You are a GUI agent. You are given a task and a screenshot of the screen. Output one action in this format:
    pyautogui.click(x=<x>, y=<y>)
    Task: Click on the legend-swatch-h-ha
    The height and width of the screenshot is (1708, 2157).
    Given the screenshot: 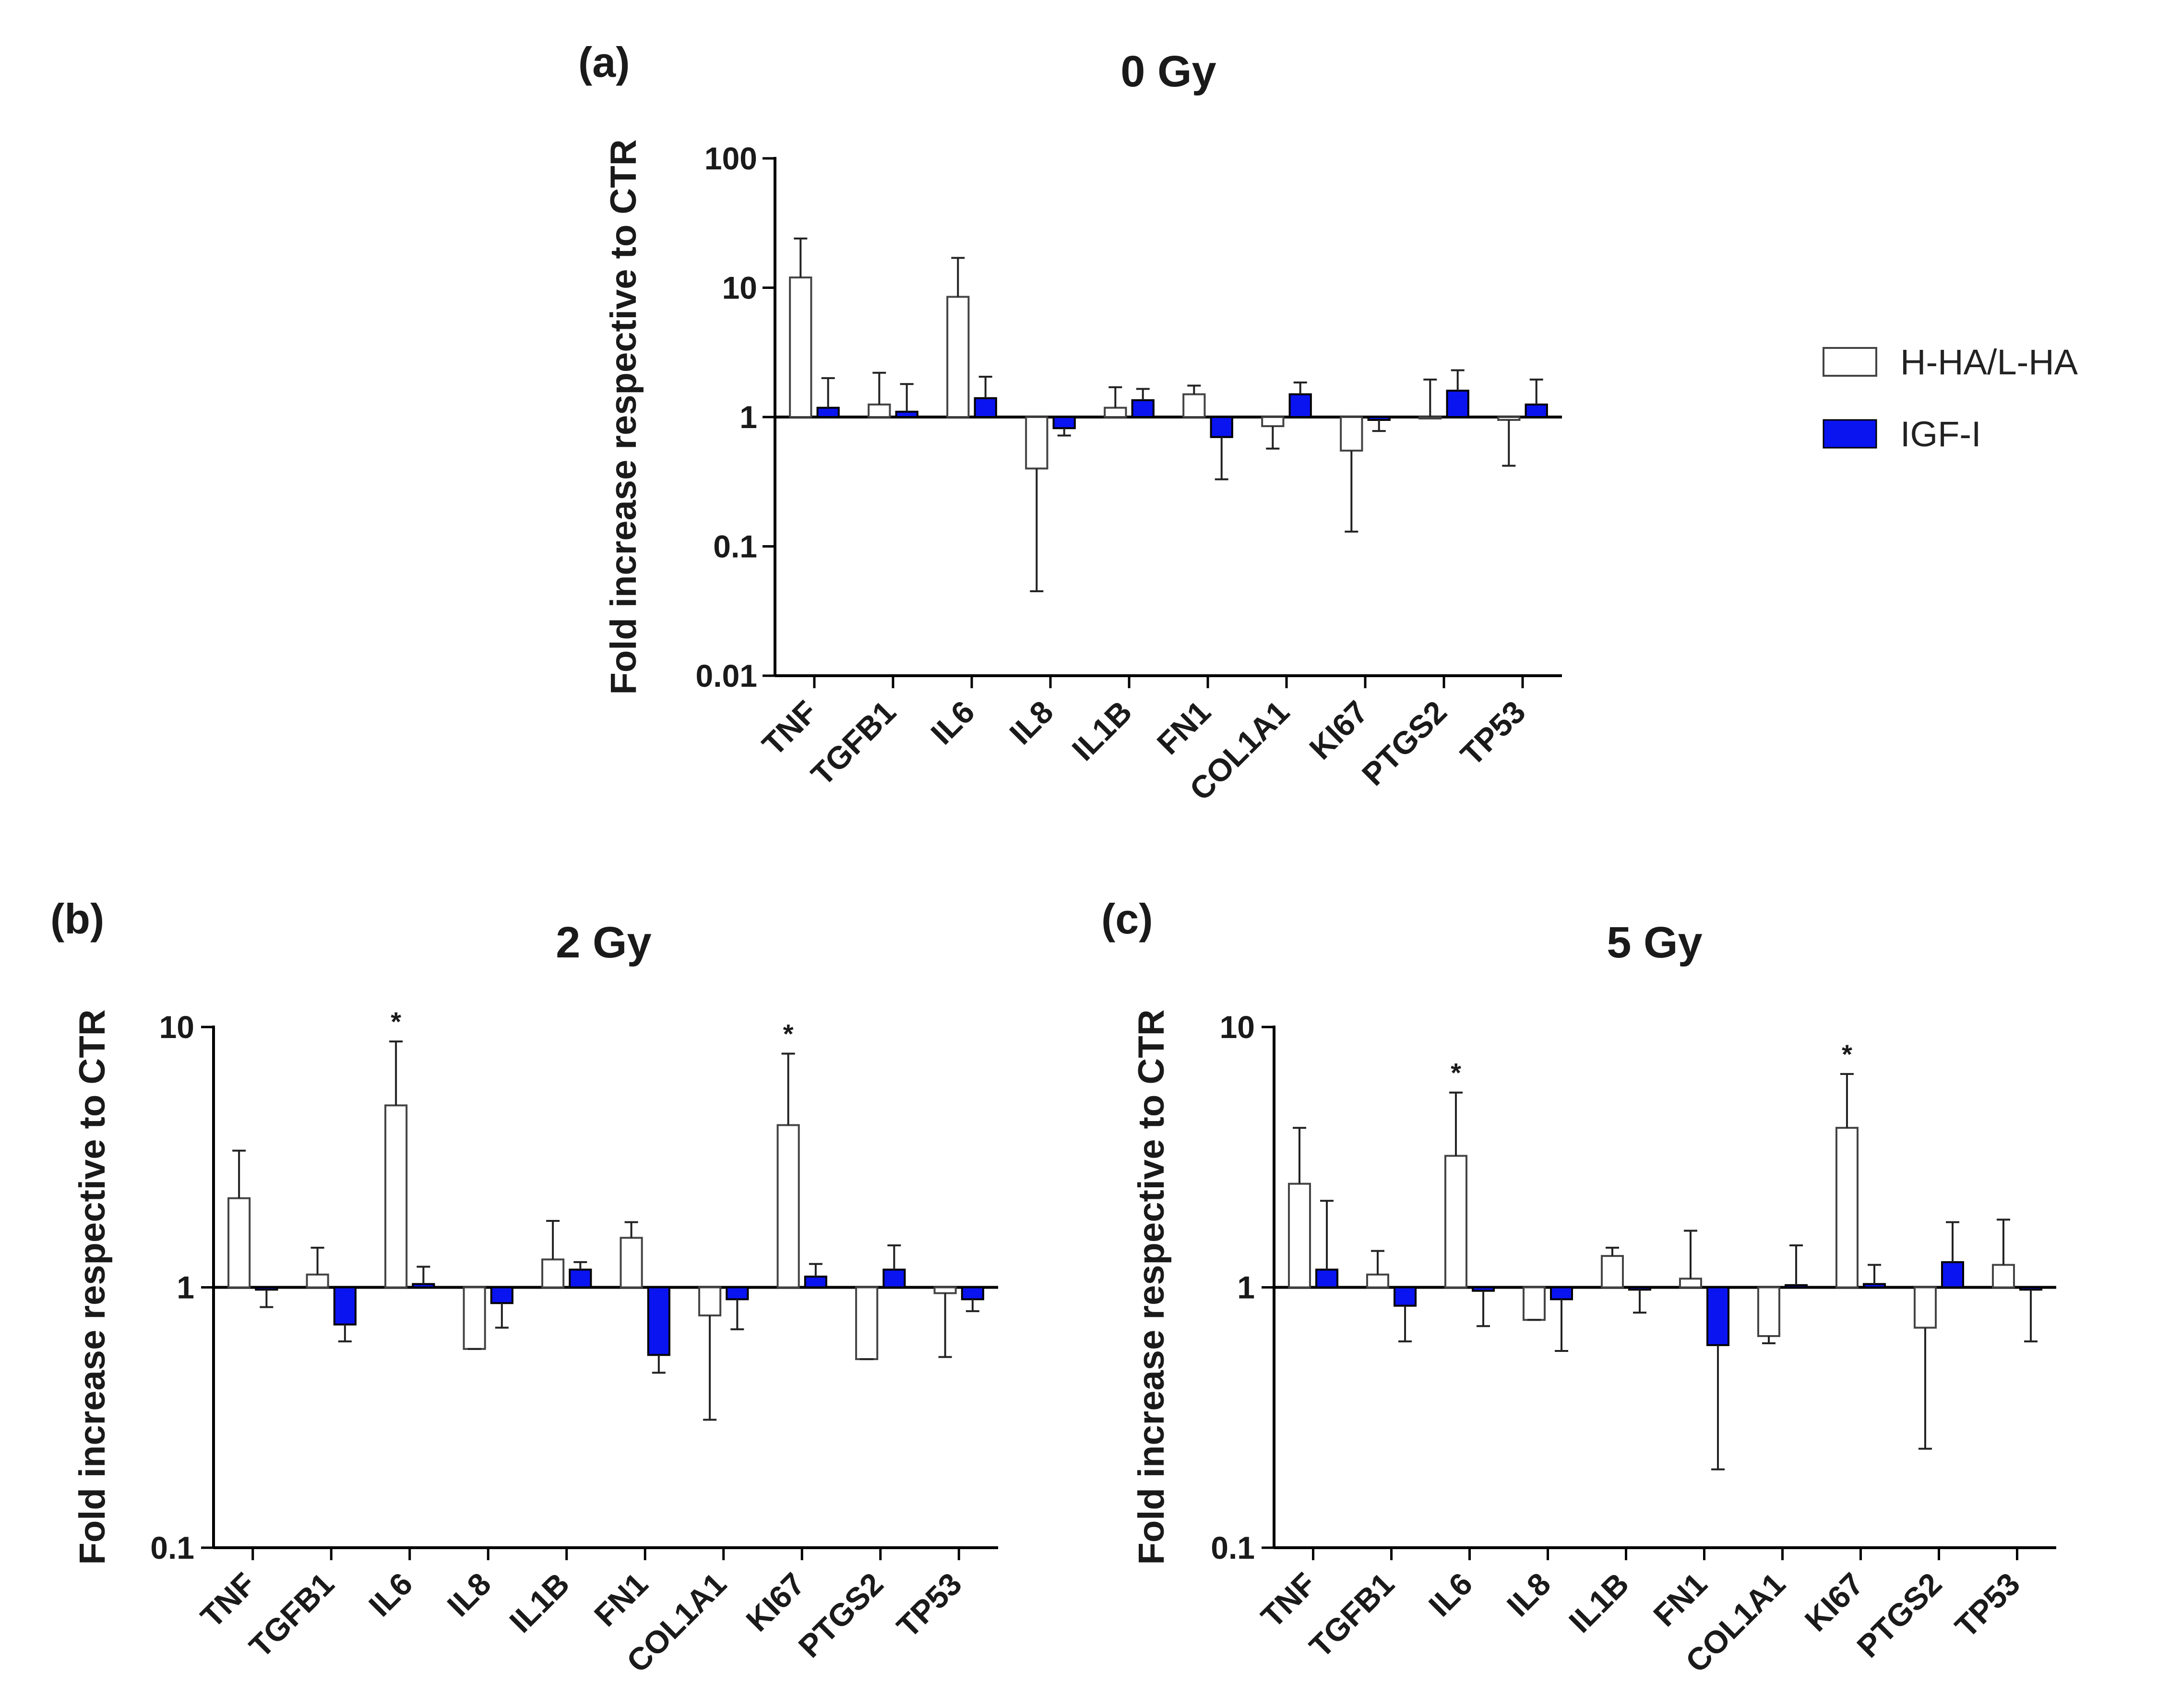 What is the action you would take?
    pyautogui.click(x=1850, y=362)
    